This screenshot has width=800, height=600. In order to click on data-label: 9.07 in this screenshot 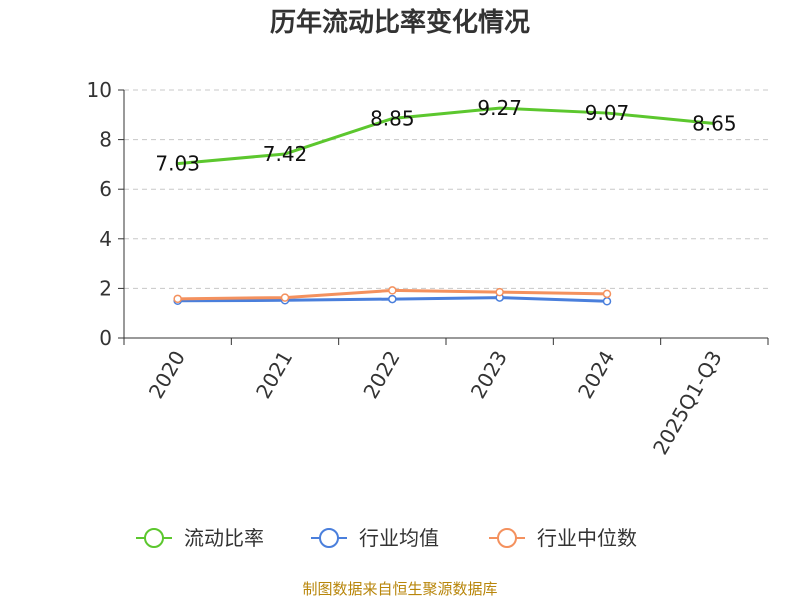, I will do `click(607, 113)`.